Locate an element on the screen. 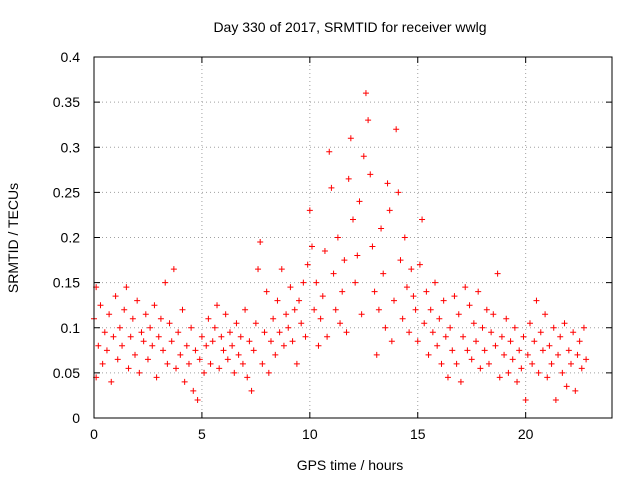 This screenshot has height=480, width=640. x-tick-label: 20 is located at coordinates (526, 434).